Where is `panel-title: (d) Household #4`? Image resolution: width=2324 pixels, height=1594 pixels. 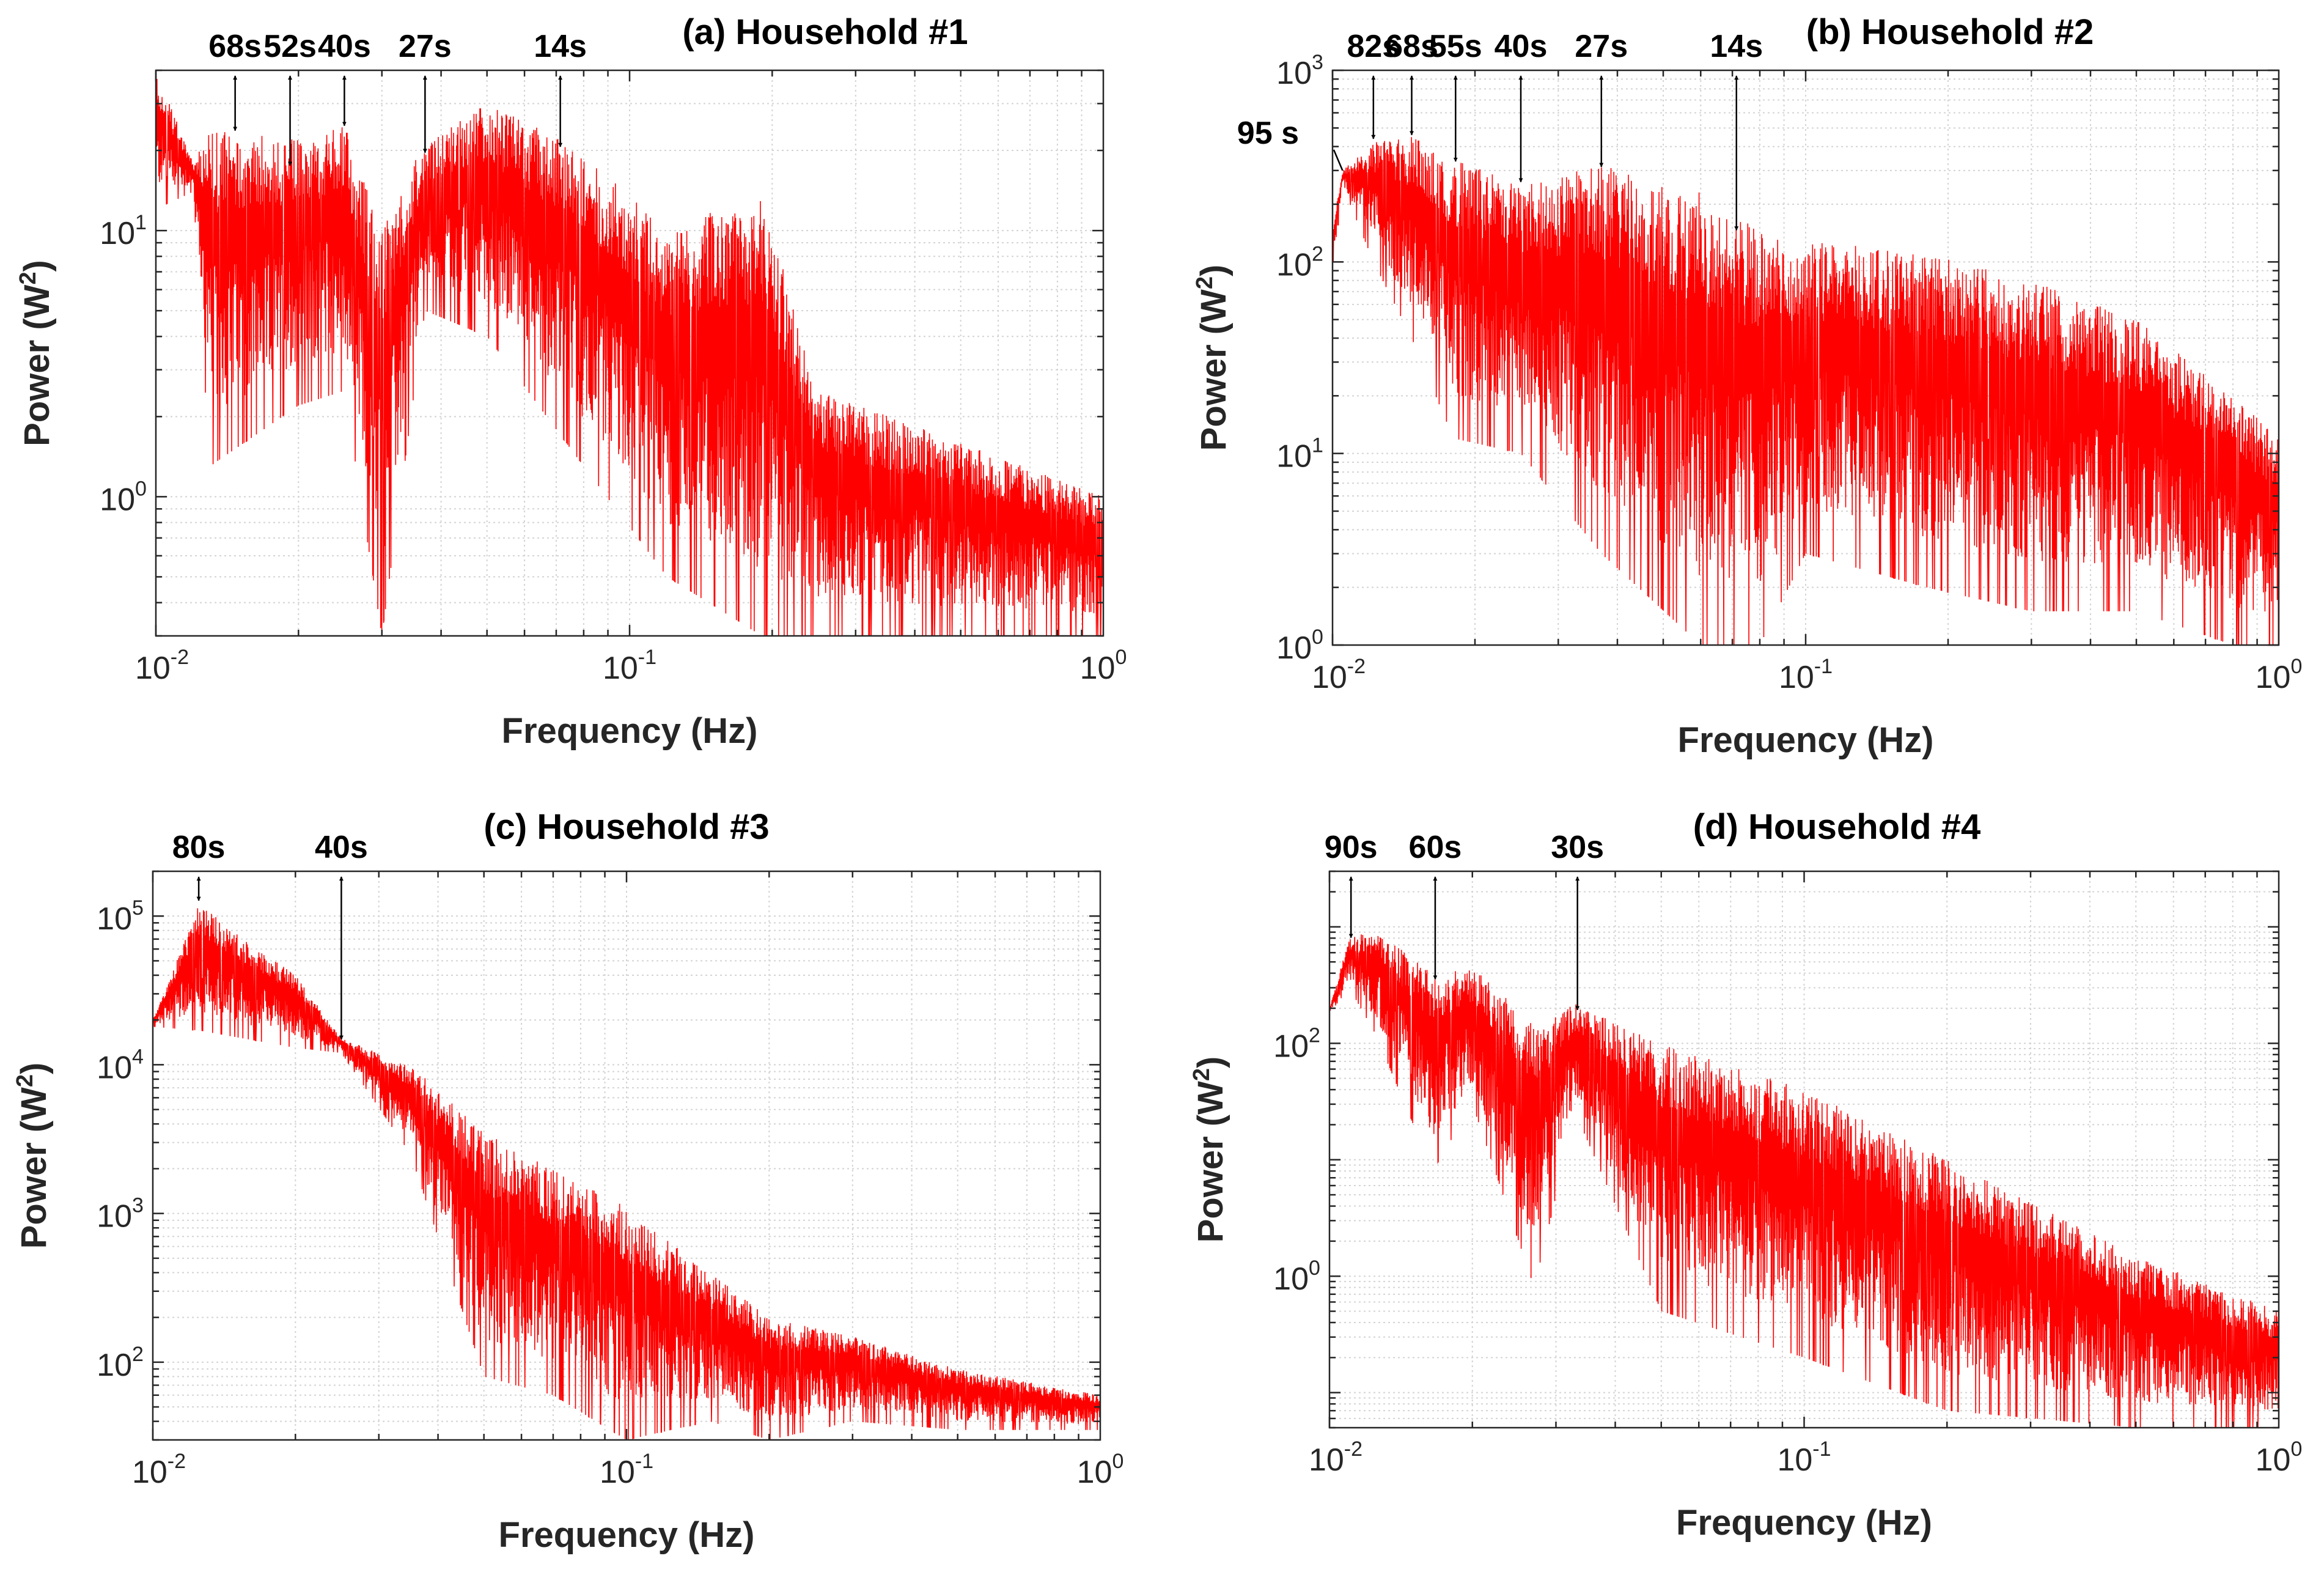 panel-title: (d) Household #4 is located at coordinates (1836, 827).